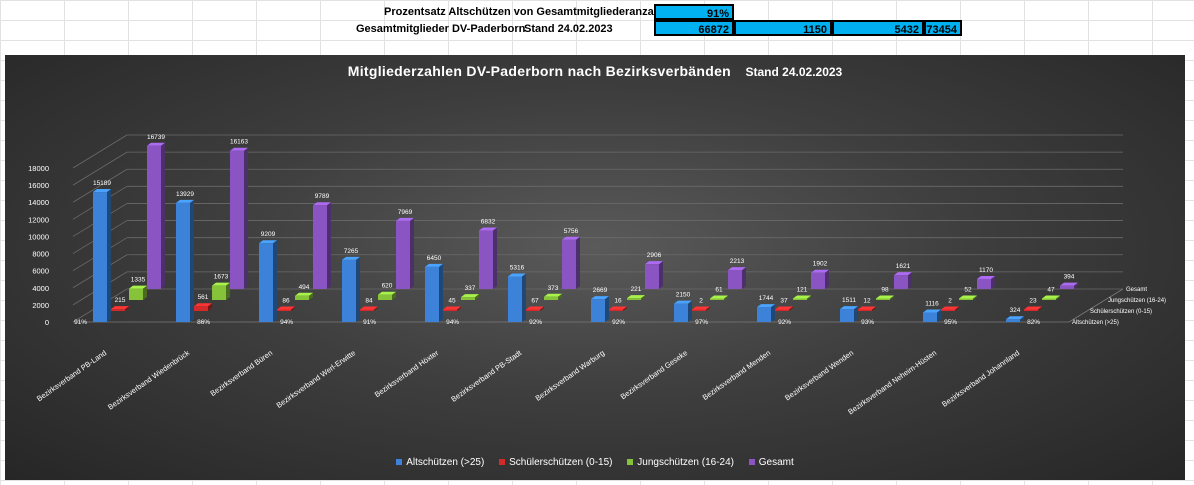 The height and width of the screenshot is (485, 1194). What do you see at coordinates (701, 301) in the screenshot?
I see `data-label: 2` at bounding box center [701, 301].